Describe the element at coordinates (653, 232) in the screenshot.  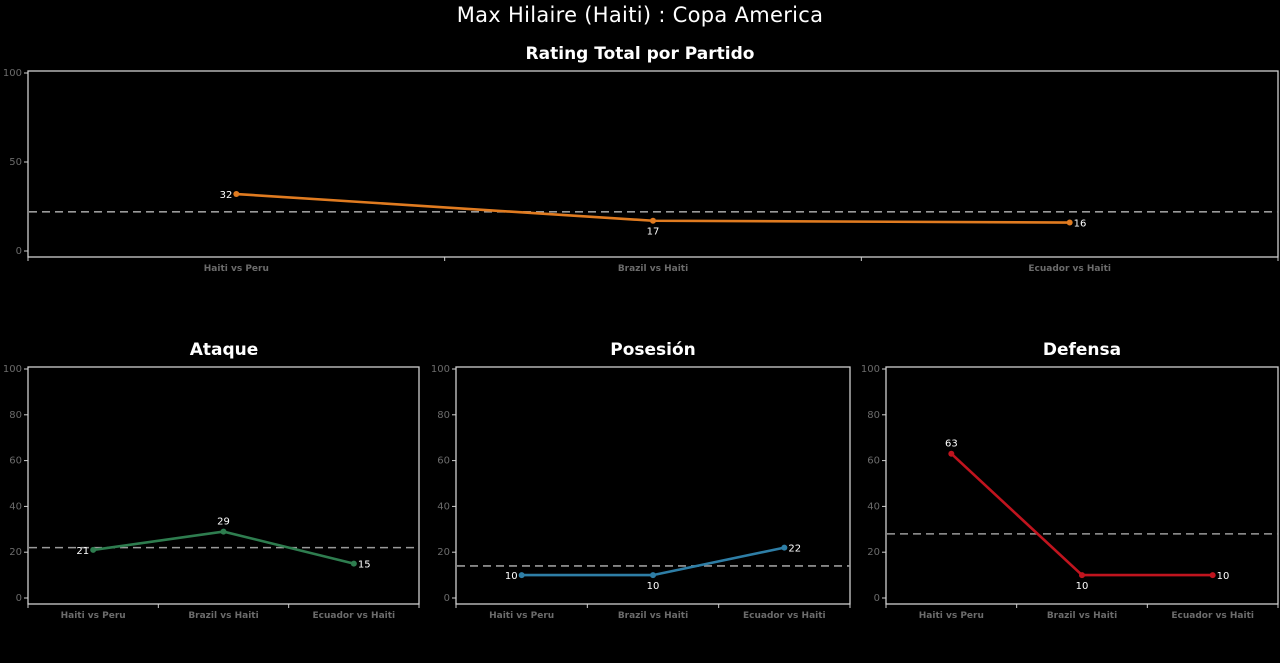
I see `data-value-label: 17` at that location.